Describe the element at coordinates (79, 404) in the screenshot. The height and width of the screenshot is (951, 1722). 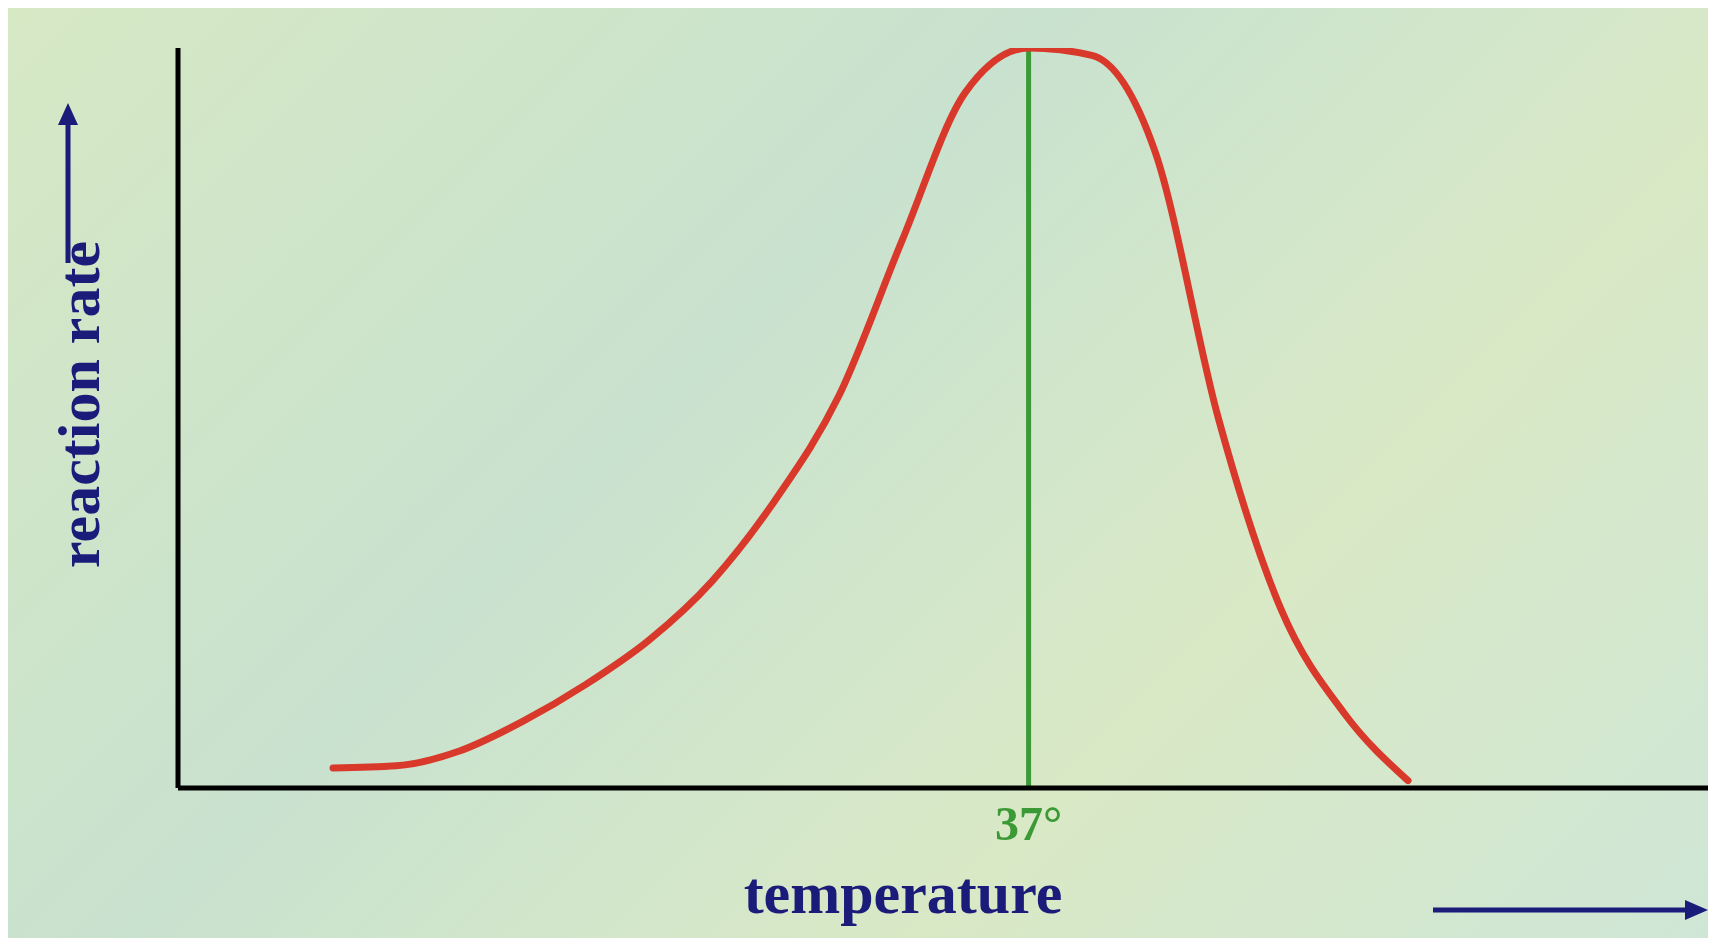
I see `y-axis-title: reaction rate` at that location.